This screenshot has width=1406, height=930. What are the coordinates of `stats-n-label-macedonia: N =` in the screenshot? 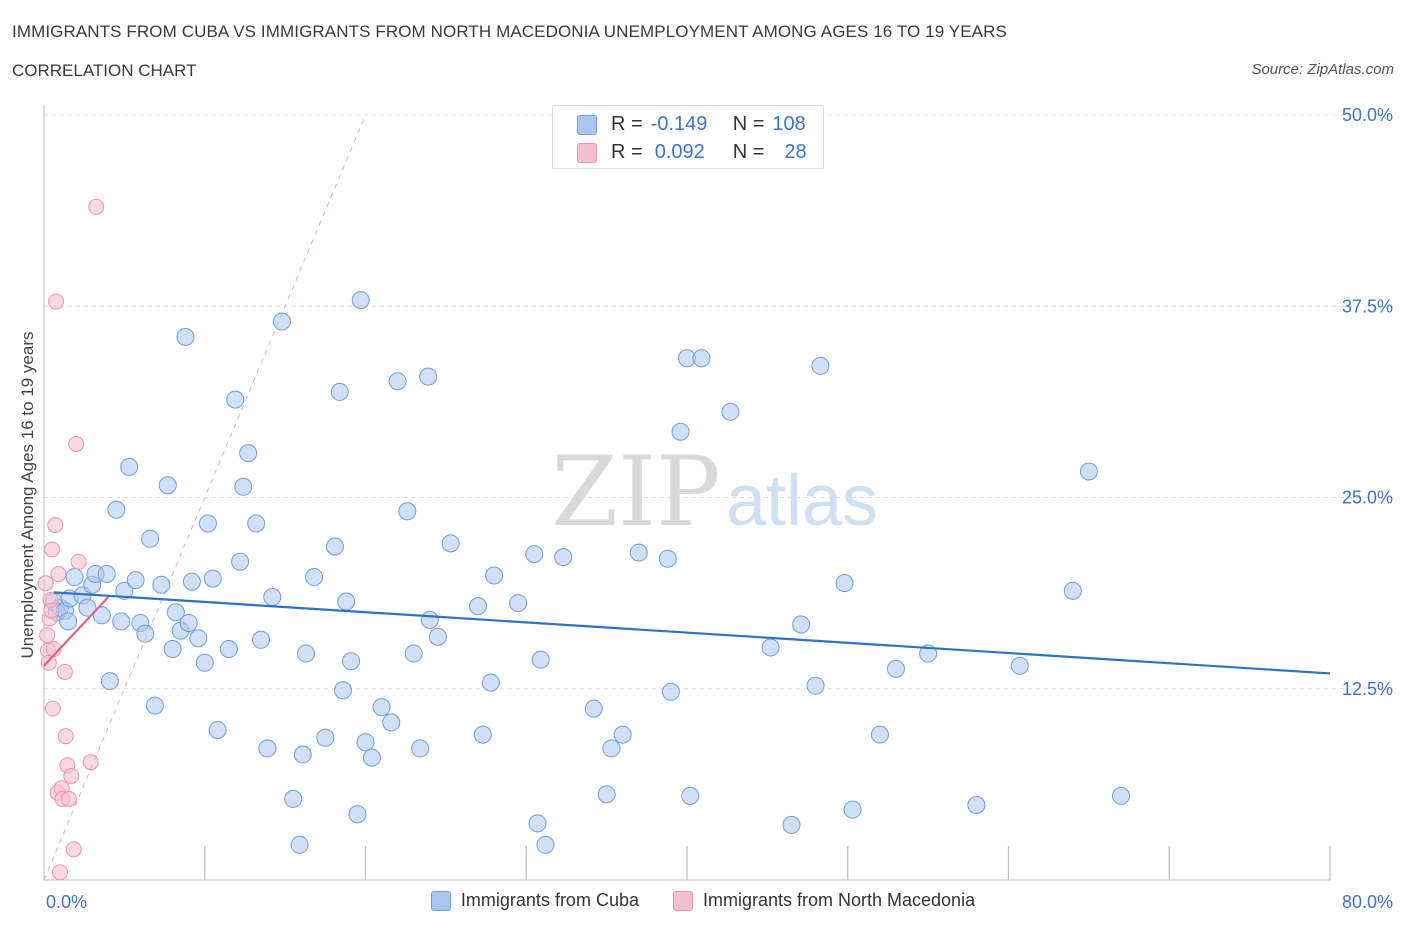 It's located at (748, 152).